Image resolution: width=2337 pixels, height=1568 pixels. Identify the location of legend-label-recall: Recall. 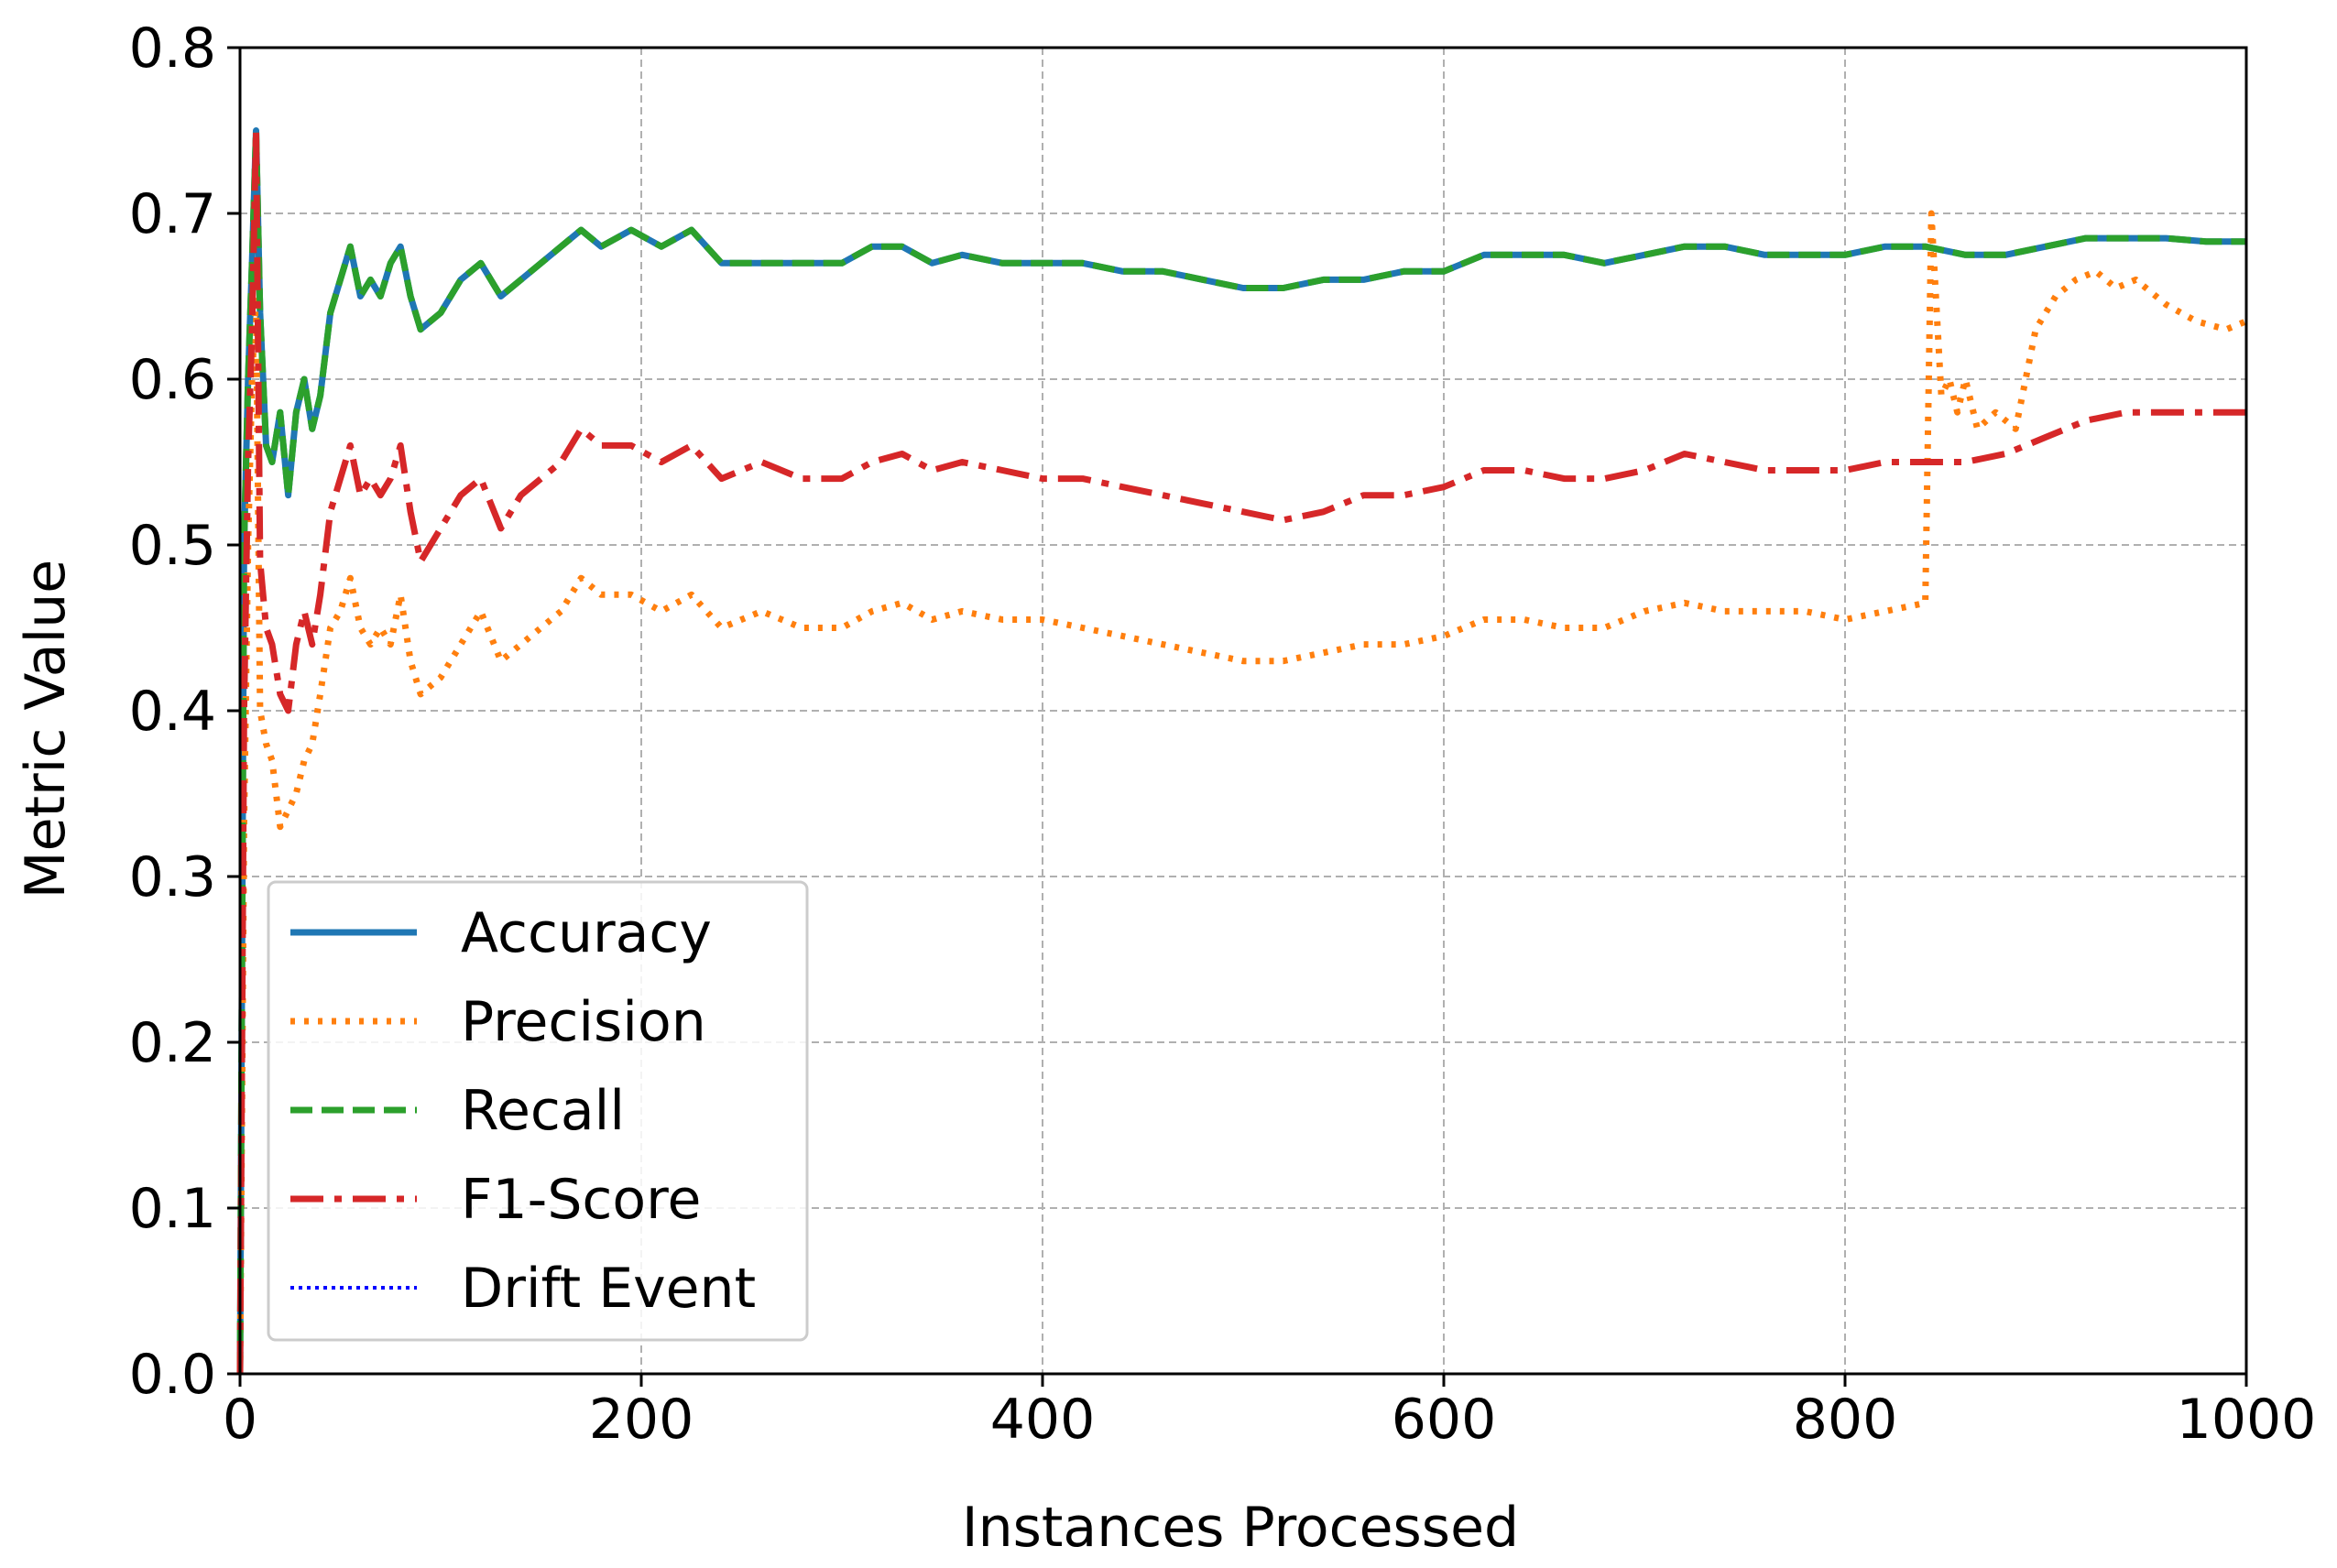
(543, 1111).